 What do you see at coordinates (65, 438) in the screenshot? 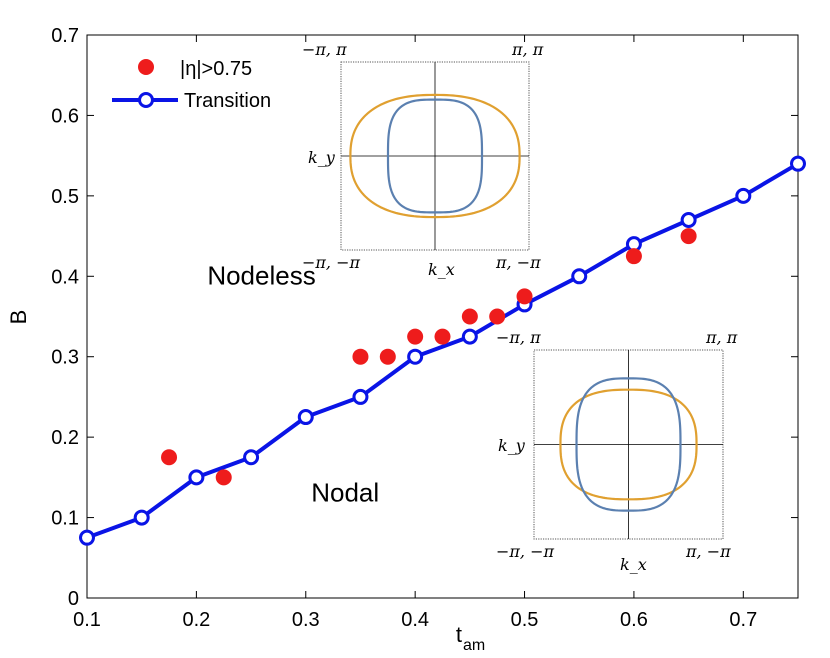
I see `y-tick-label: 0.2` at bounding box center [65, 438].